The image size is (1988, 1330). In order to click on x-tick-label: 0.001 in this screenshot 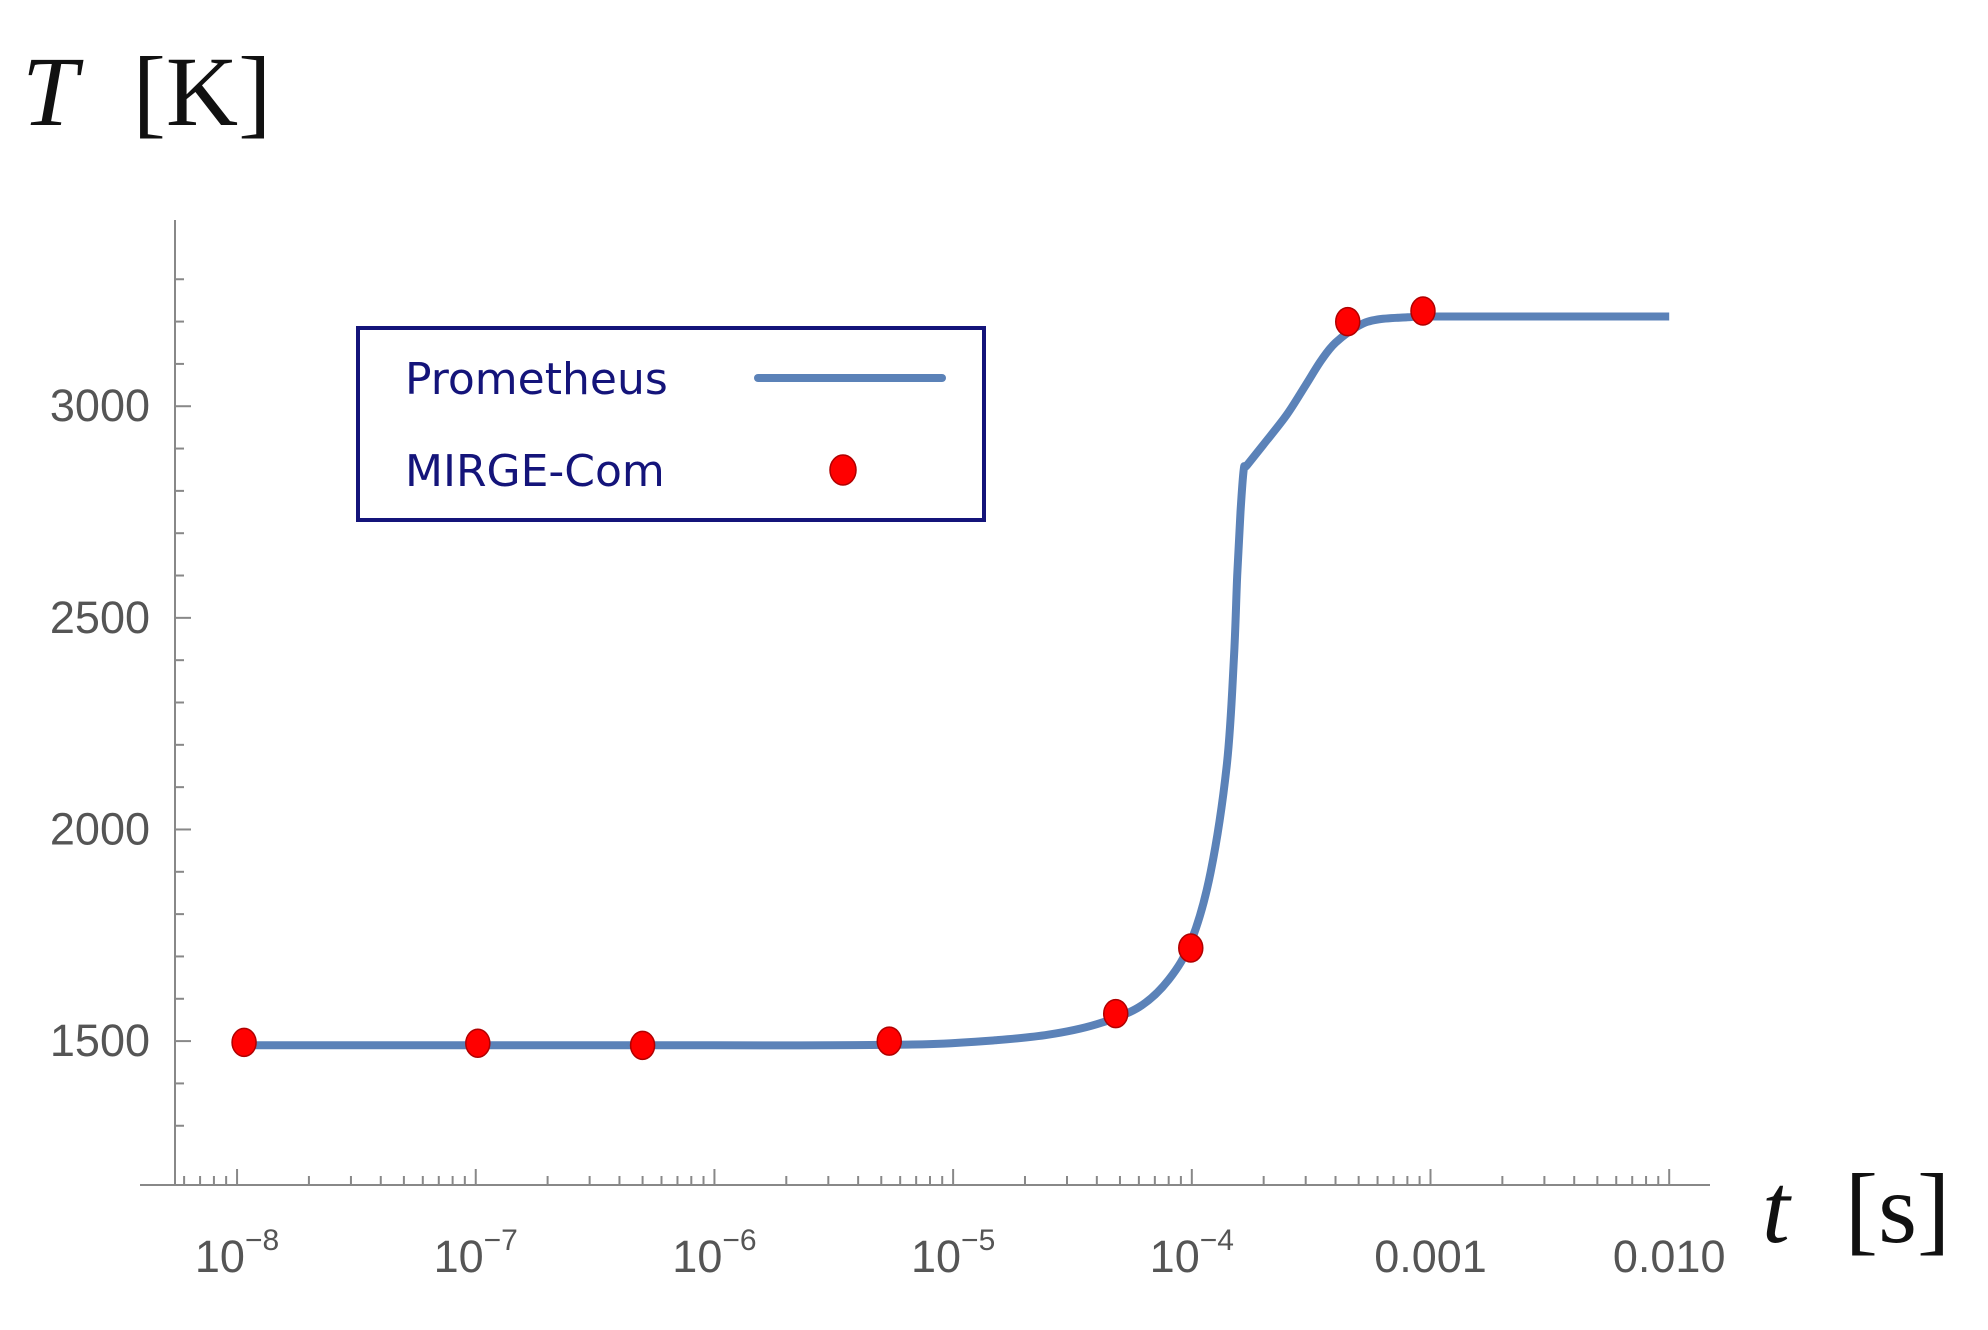, I will do `click(1430, 1256)`.